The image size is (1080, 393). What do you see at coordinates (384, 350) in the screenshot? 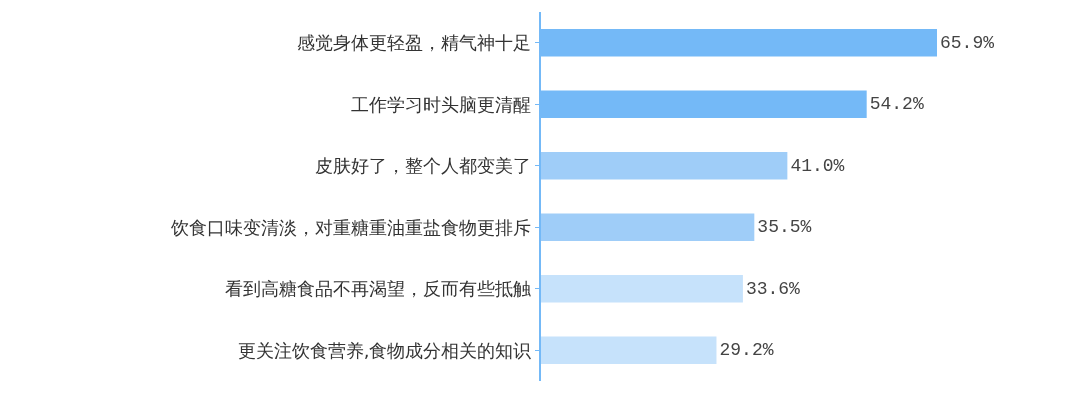
I see `y-tick-label: 更关注饮食营养,食物成分相关的知识` at bounding box center [384, 350].